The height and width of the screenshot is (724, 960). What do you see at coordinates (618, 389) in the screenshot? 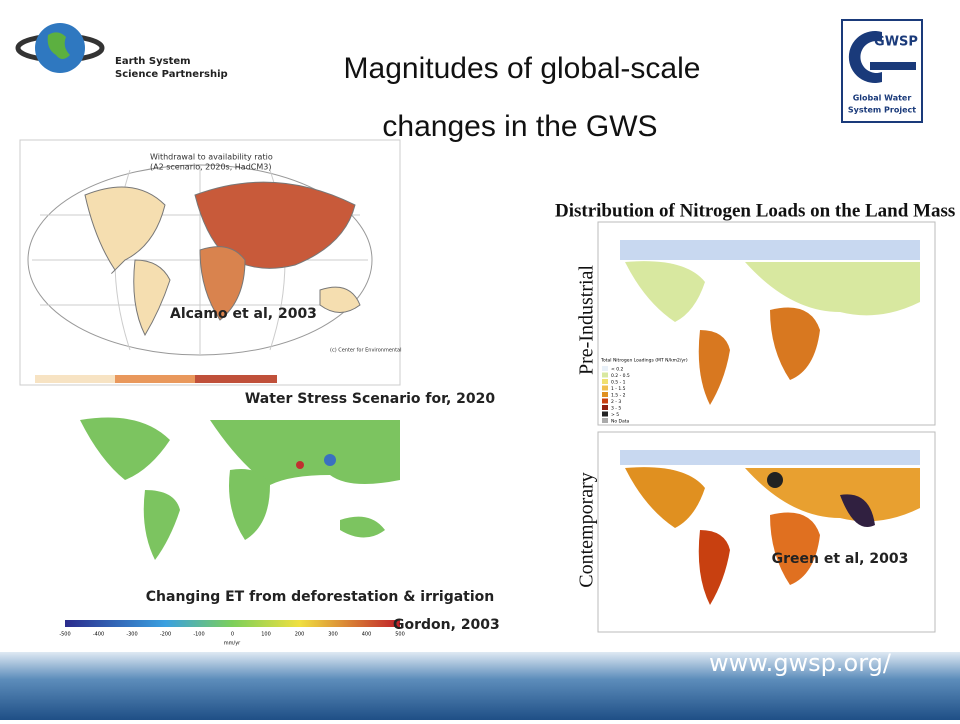
I see `legend-item: 1 - 1.5` at bounding box center [618, 389].